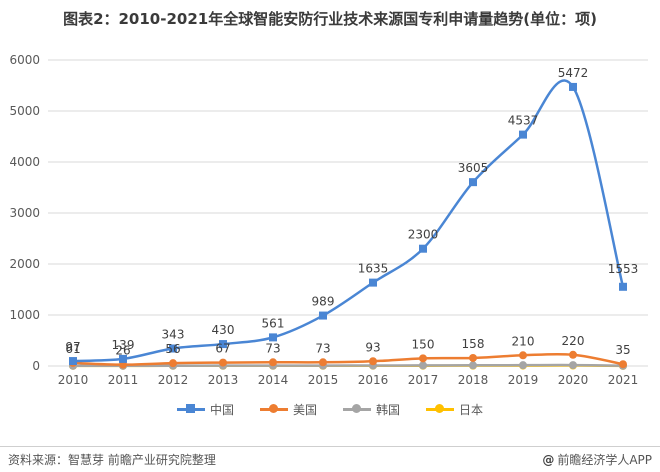 The width and height of the screenshot is (660, 472). I want to click on x-tick-label: 2019, so click(523, 380).